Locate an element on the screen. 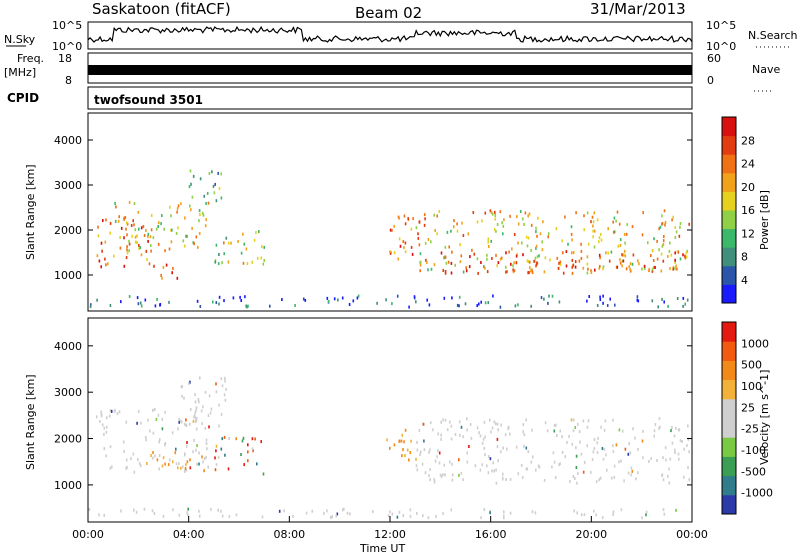 The height and width of the screenshot is (554, 800). velocity-colorbar: 1000 500 100 25 -25 -100 -500 -1000 is located at coordinates (747, 418).